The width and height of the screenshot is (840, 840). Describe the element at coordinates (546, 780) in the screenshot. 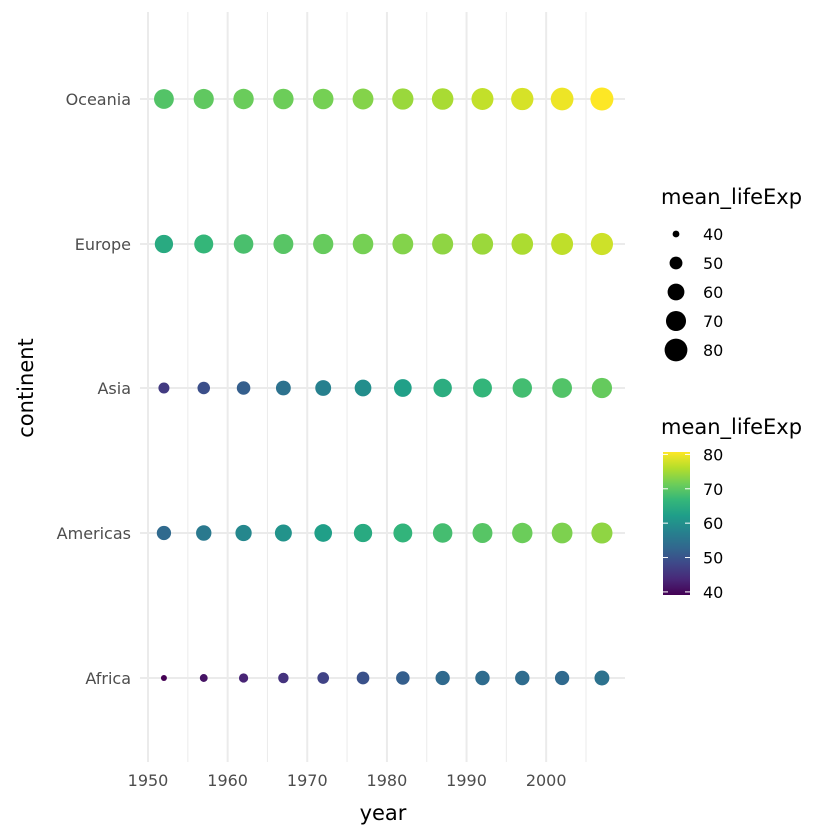

I see `x-tick-label: 2000` at that location.